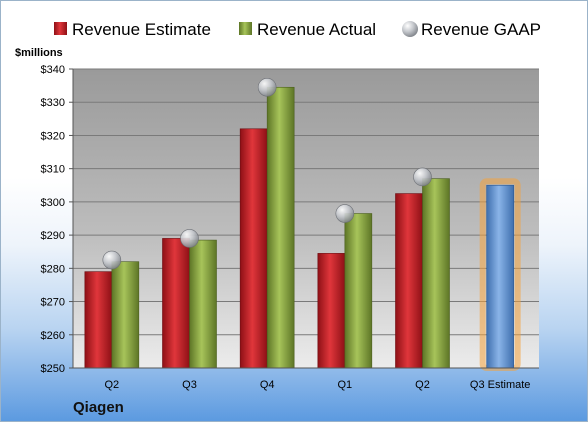 The height and width of the screenshot is (422, 588). Describe the element at coordinates (245, 28) in the screenshot. I see `legend-swatch-actual` at that location.